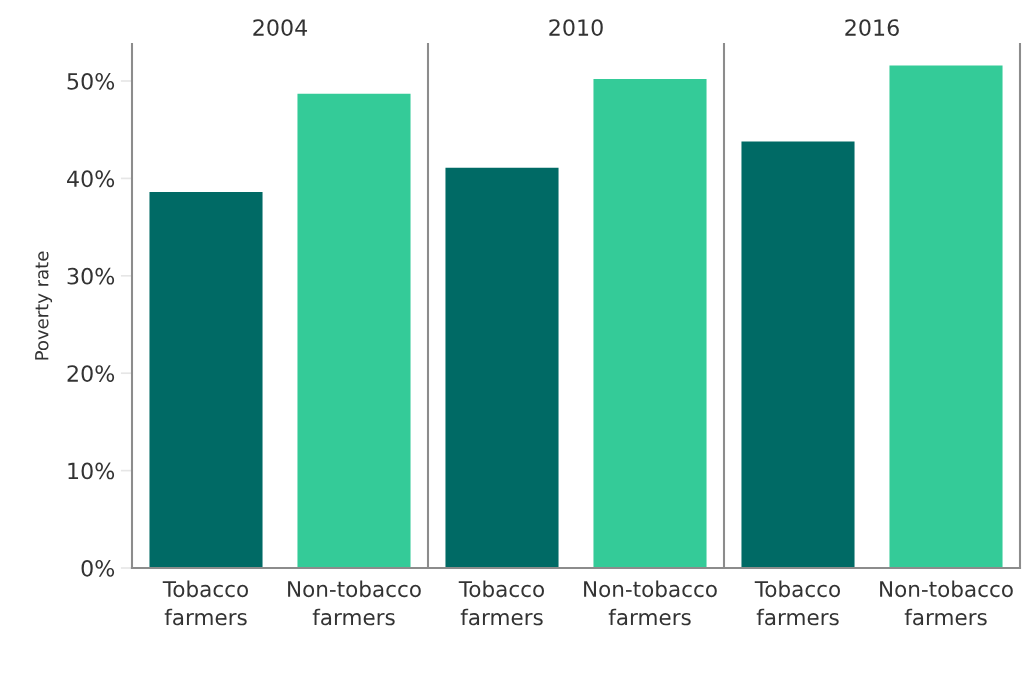 Image resolution: width=1022 pixels, height=698 pixels. Describe the element at coordinates (91, 81) in the screenshot. I see `y-tick-label: 50%` at that location.